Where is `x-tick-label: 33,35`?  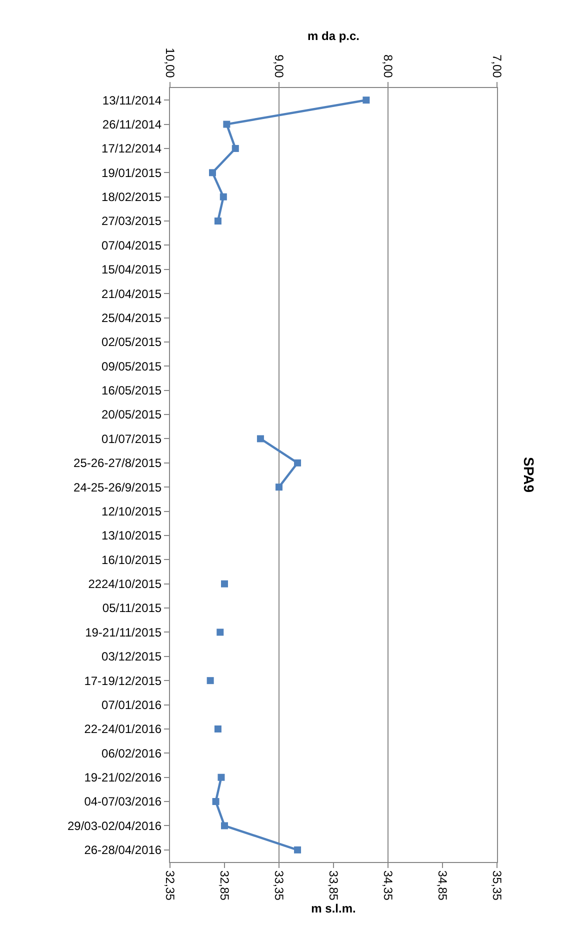
x-tick-label: 33,35 is located at coordinates (279, 885).